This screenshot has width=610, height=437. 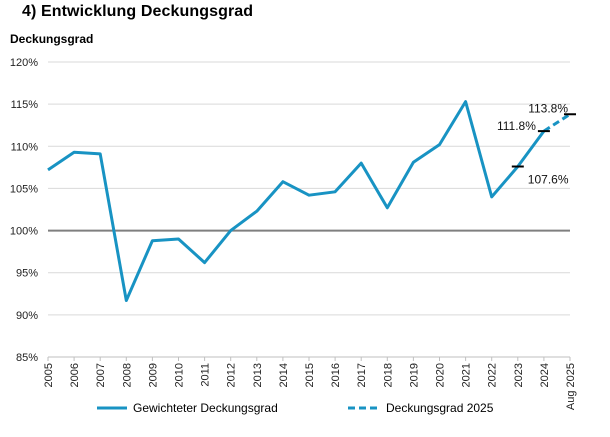 What do you see at coordinates (548, 108) in the screenshot?
I see `annotation-label: 113.8%` at bounding box center [548, 108].